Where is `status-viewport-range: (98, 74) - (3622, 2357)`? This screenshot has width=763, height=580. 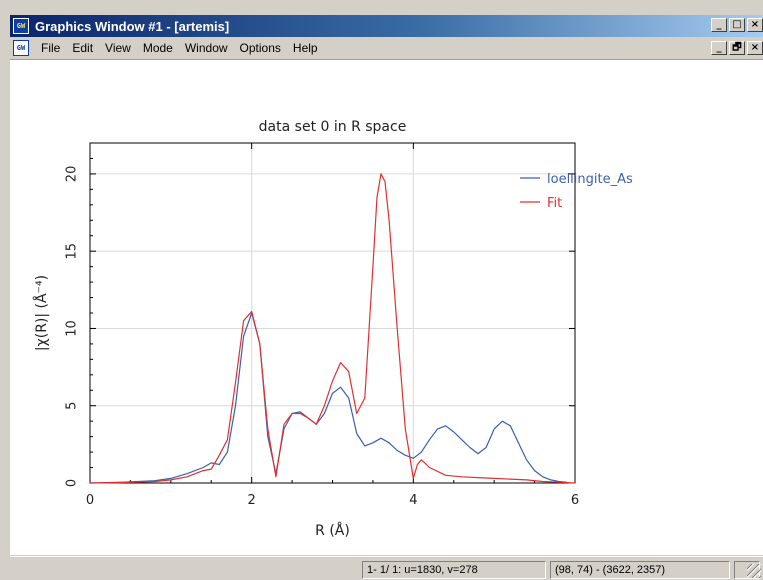
status-viewport-range: (98, 74) - (3622, 2357) is located at coordinates (640, 570).